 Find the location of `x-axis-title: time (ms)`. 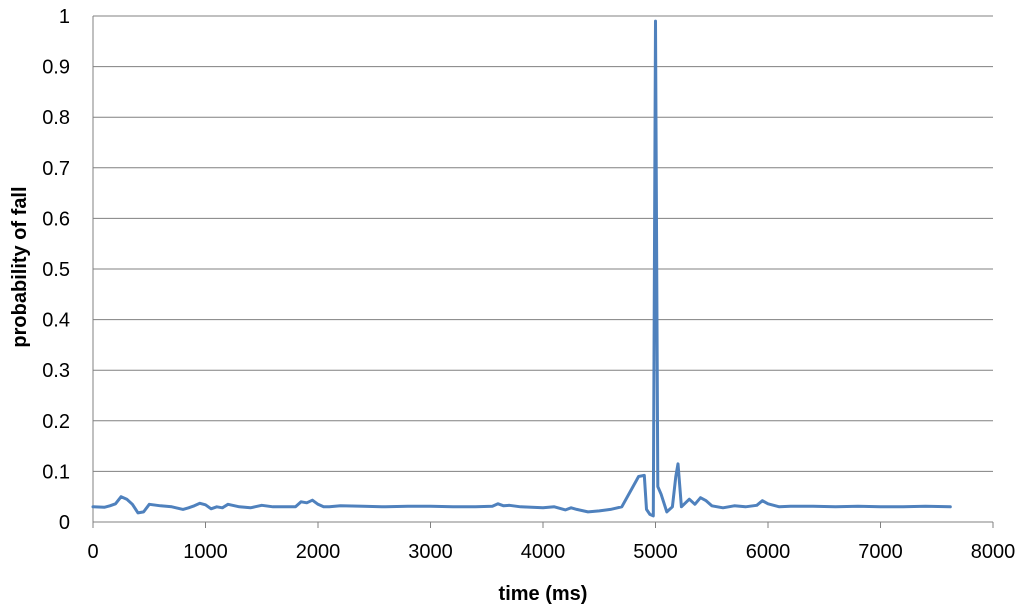

x-axis-title: time (ms) is located at coordinates (543, 594).